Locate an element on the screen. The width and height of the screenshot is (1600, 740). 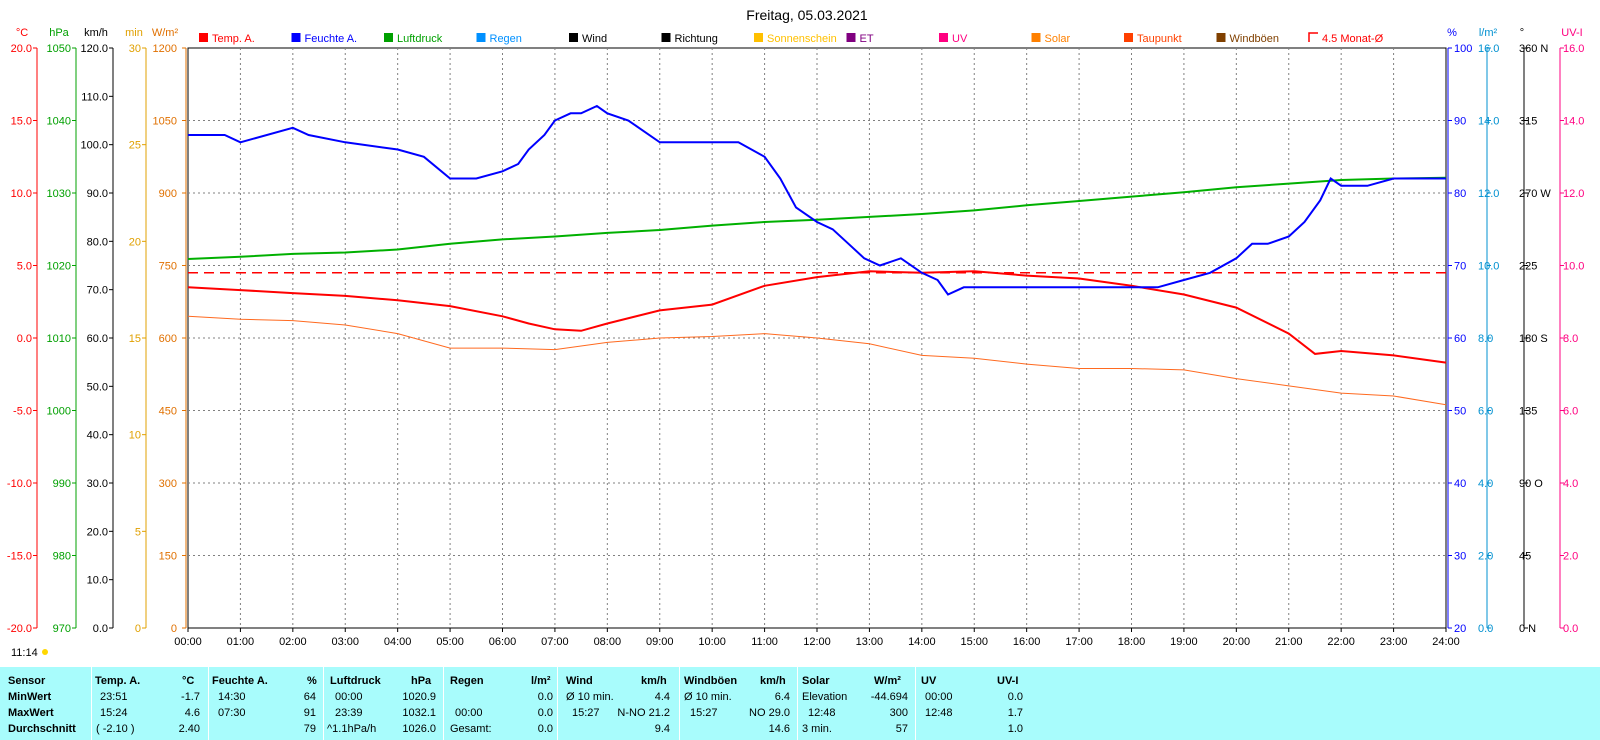
press-avg-value: 1026.0 is located at coordinates (419, 729).